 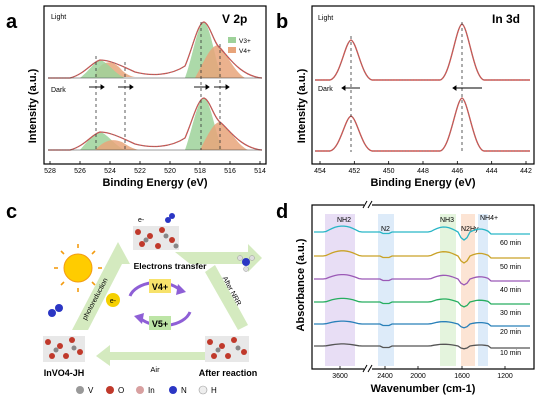 What do you see at coordinates (510, 353) in the screenshot?
I see `time-label-10: 10 min` at bounding box center [510, 353].